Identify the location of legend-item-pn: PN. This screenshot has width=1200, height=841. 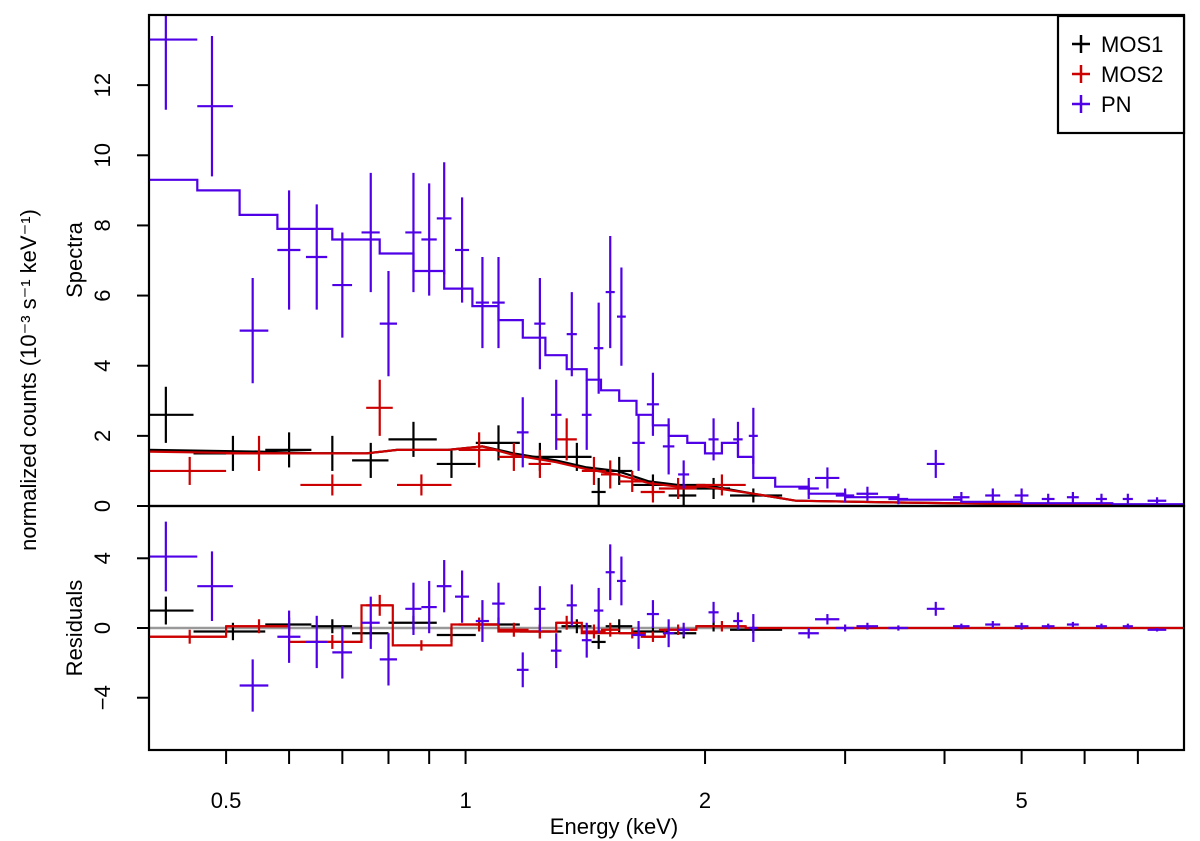
(1102, 104).